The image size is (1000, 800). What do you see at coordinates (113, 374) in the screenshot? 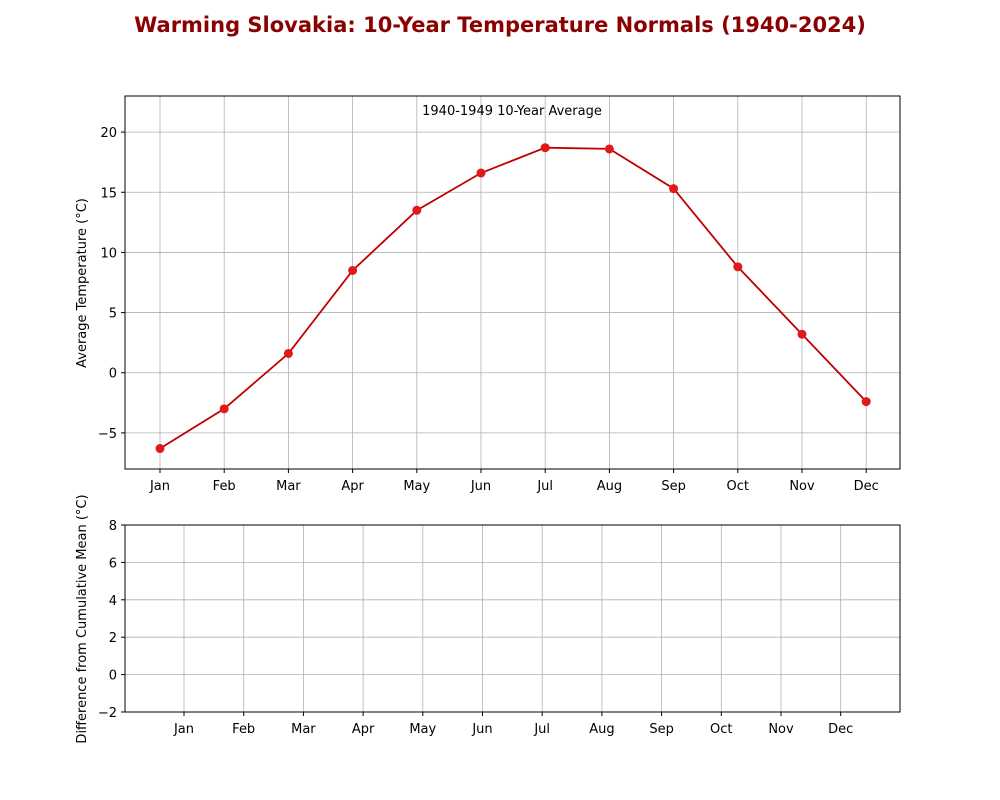
I see `top-y-tick-label: 0` at bounding box center [113, 374].